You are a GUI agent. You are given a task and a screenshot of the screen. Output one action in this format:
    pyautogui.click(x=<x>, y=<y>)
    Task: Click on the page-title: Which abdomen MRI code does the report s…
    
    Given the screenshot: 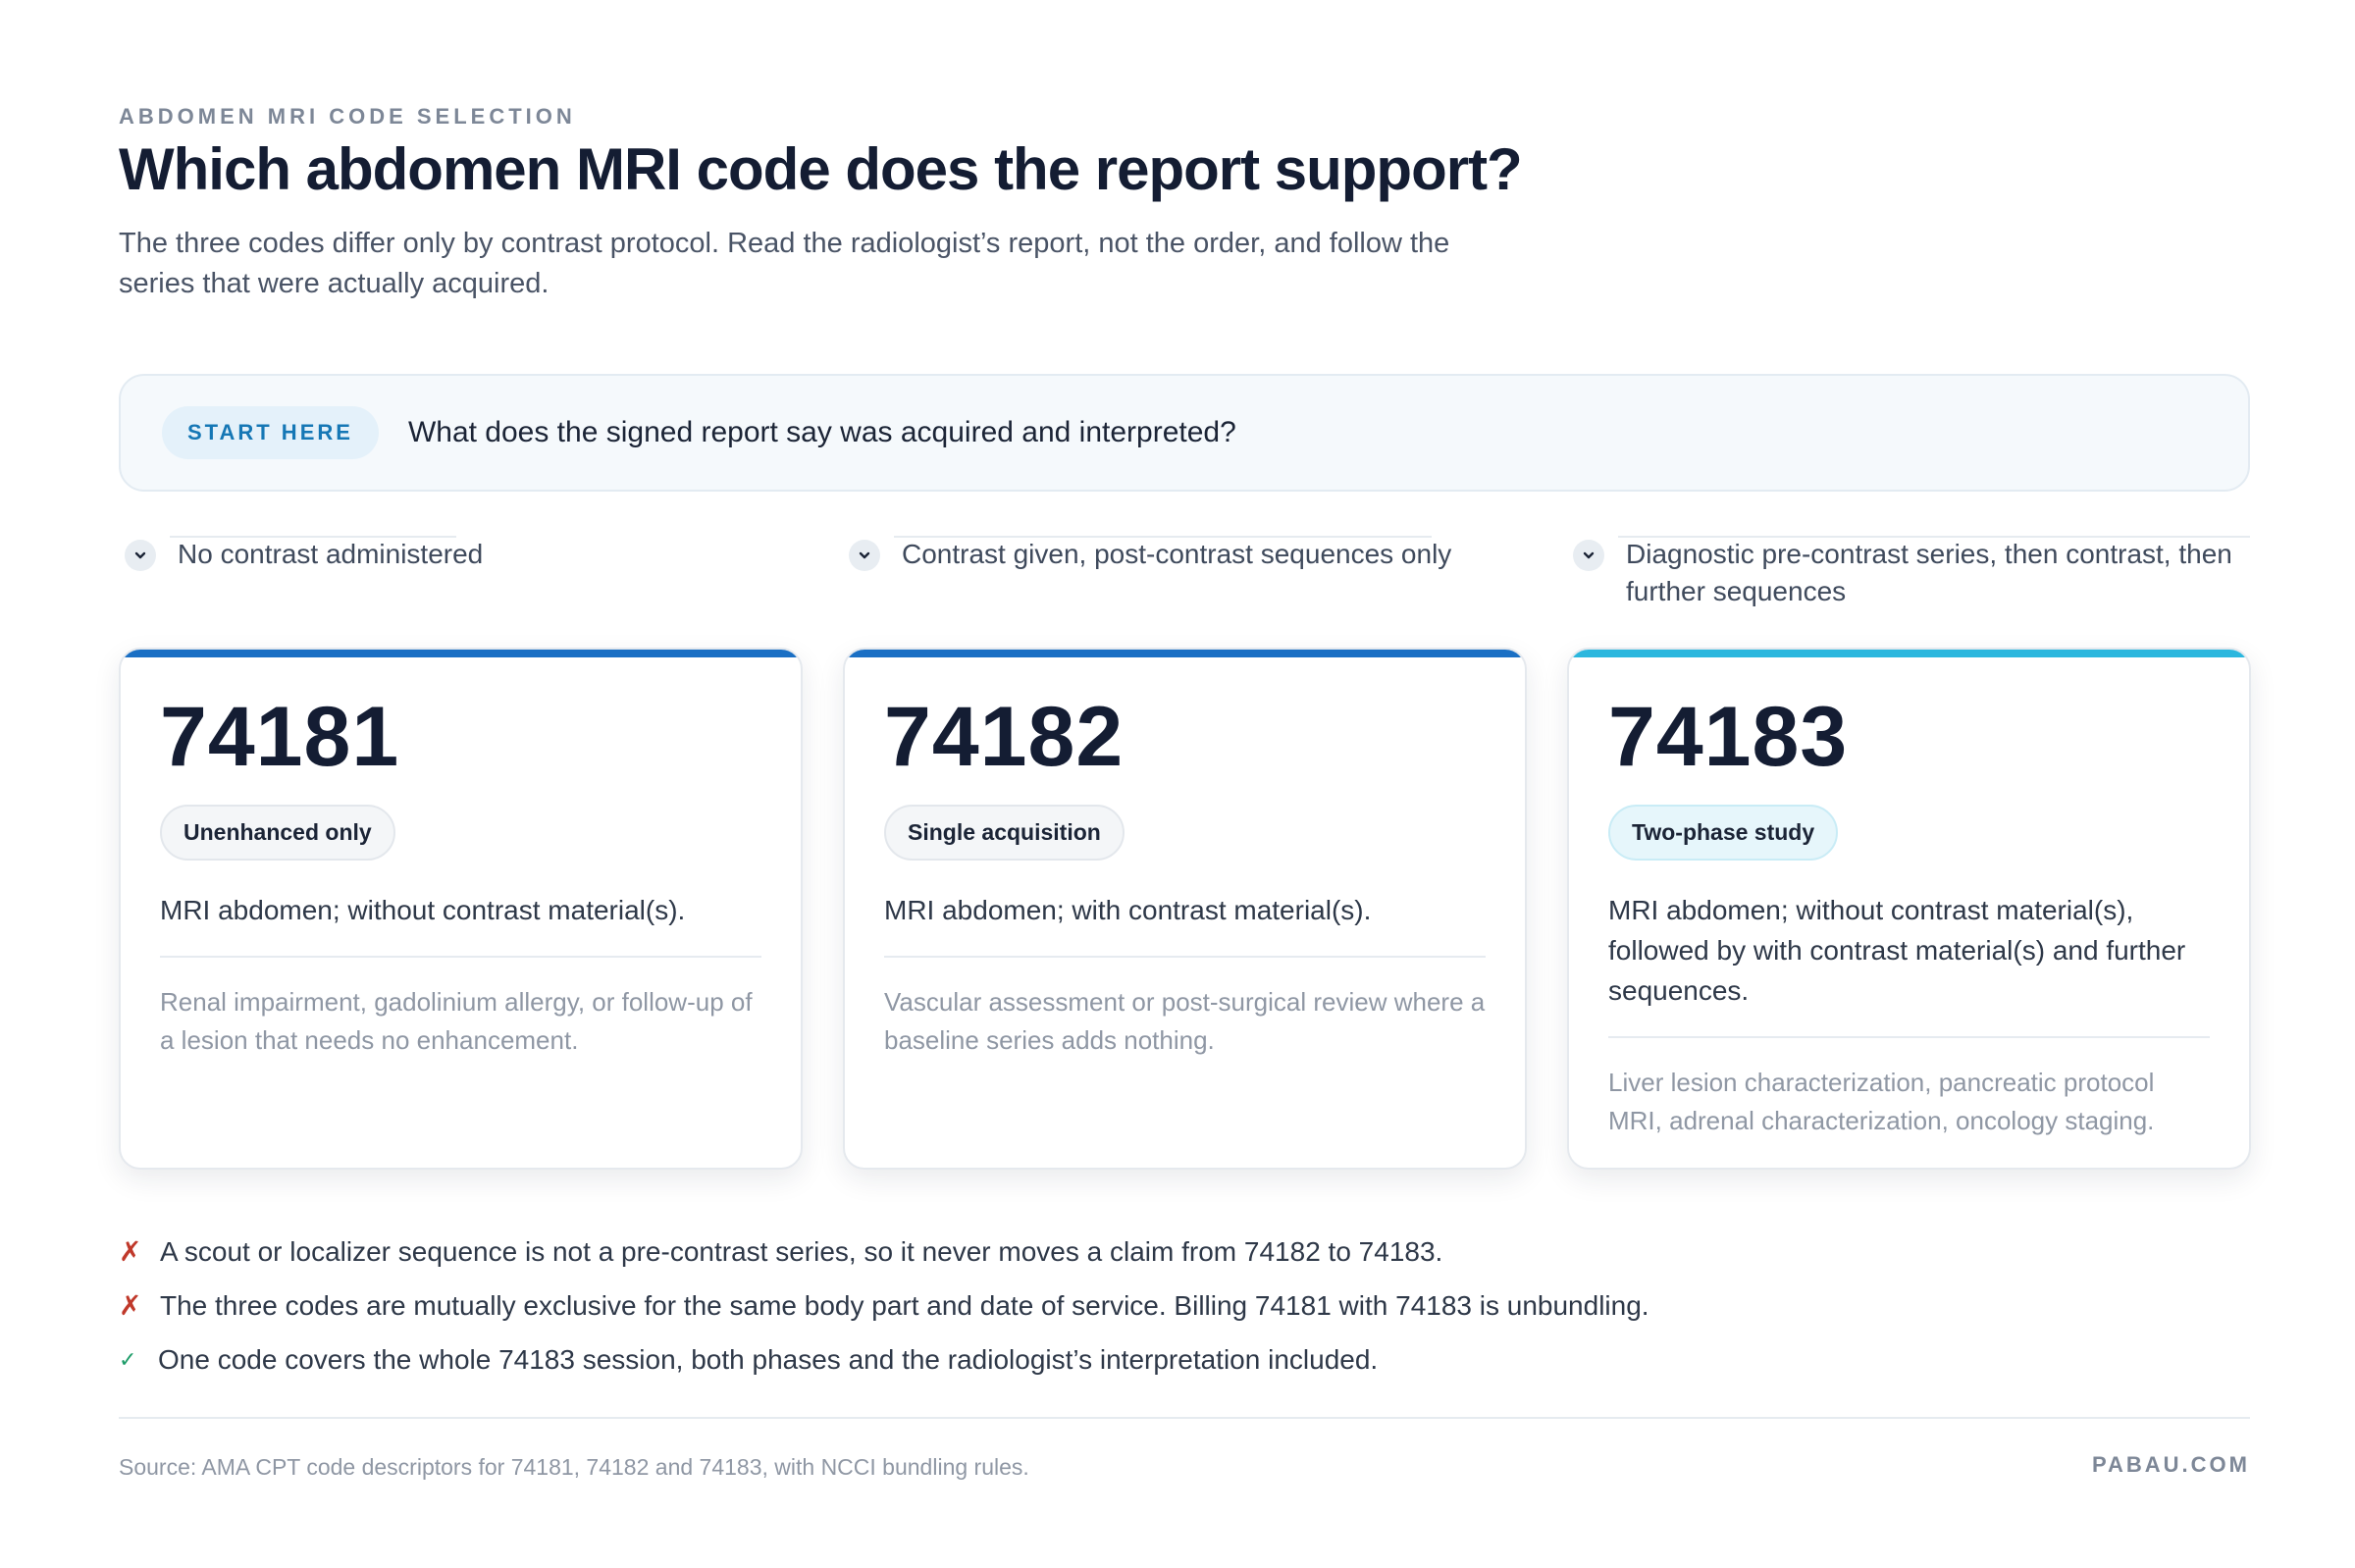 What is the action you would take?
    pyautogui.click(x=821, y=169)
    